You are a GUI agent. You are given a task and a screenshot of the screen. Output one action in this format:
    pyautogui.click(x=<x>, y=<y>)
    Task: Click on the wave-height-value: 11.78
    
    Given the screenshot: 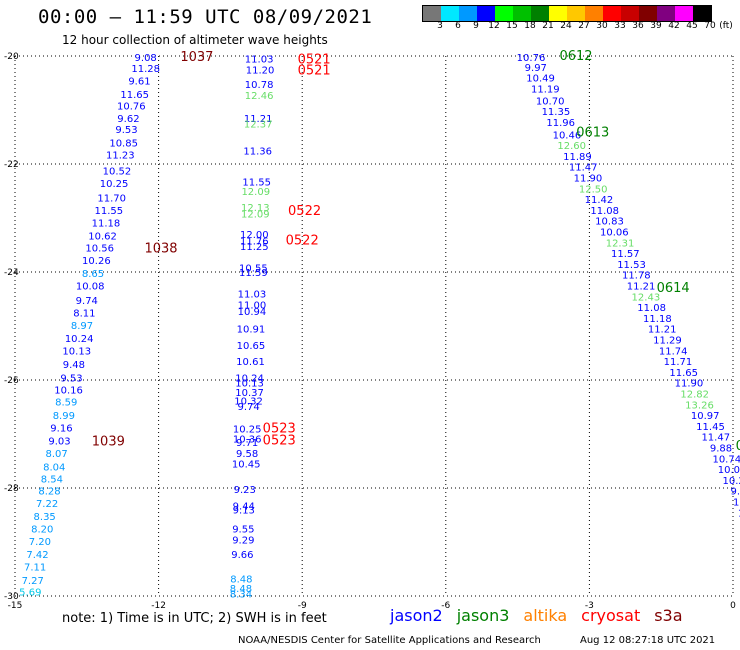 What is the action you would take?
    pyautogui.click(x=636, y=276)
    